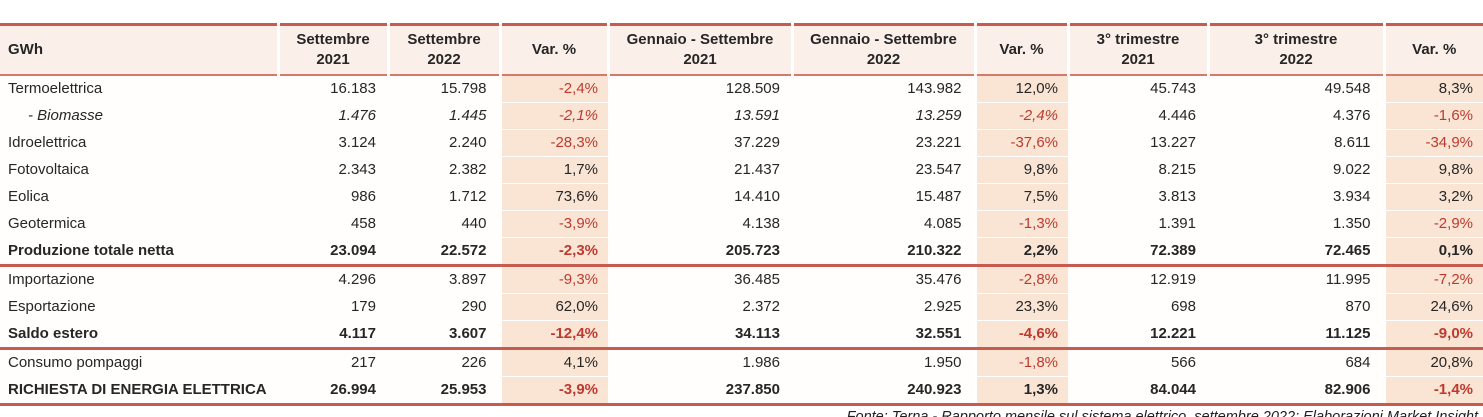 This screenshot has width=1483, height=417. Describe the element at coordinates (332, 50) in the screenshot. I see `column-header-sep21: Settembre 2021` at that location.